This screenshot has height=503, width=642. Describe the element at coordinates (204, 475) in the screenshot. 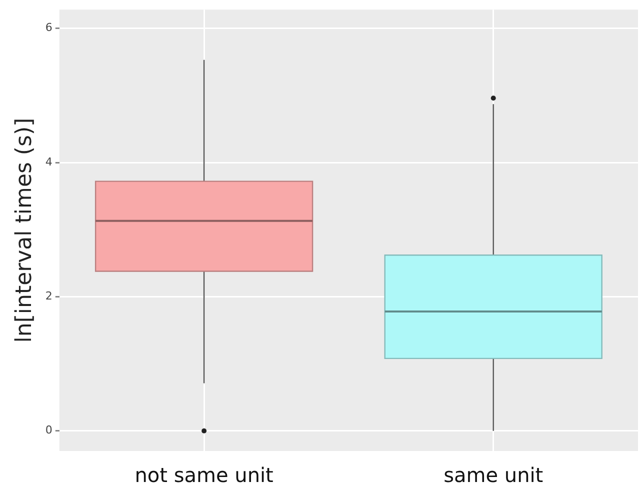

I see `x-tick-label: not same unit` at that location.